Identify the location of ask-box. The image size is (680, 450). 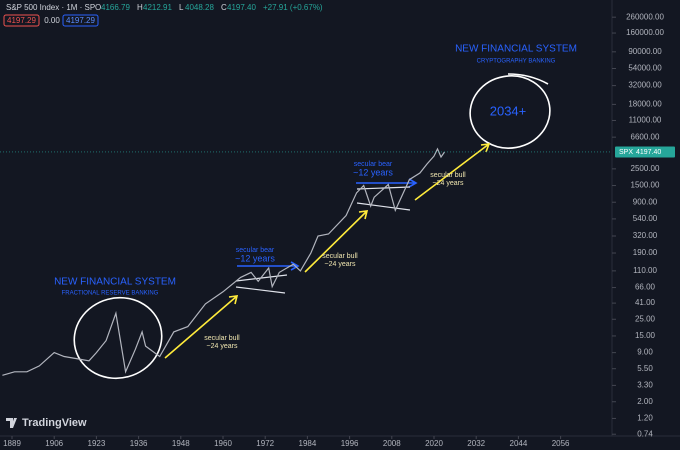
(80, 20).